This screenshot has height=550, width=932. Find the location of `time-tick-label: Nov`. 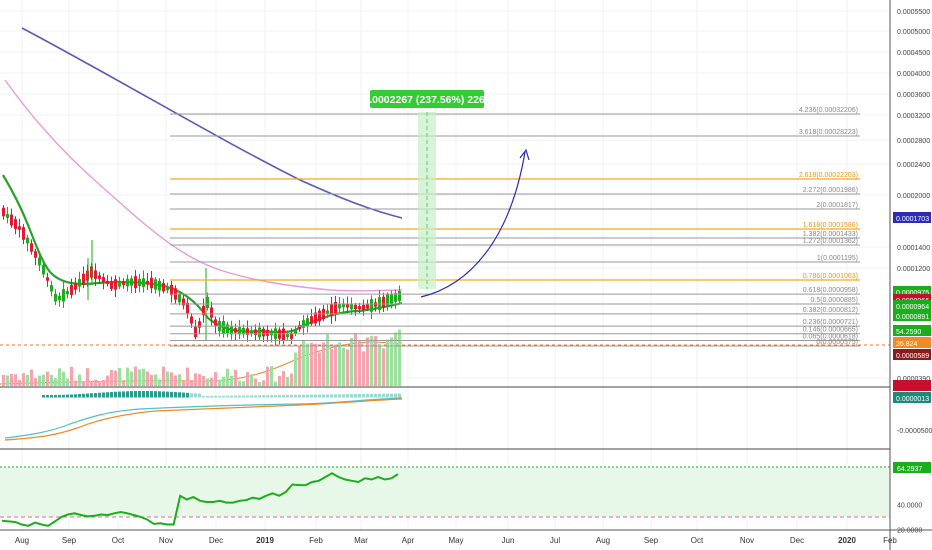

time-tick-label: Nov is located at coordinates (747, 540).